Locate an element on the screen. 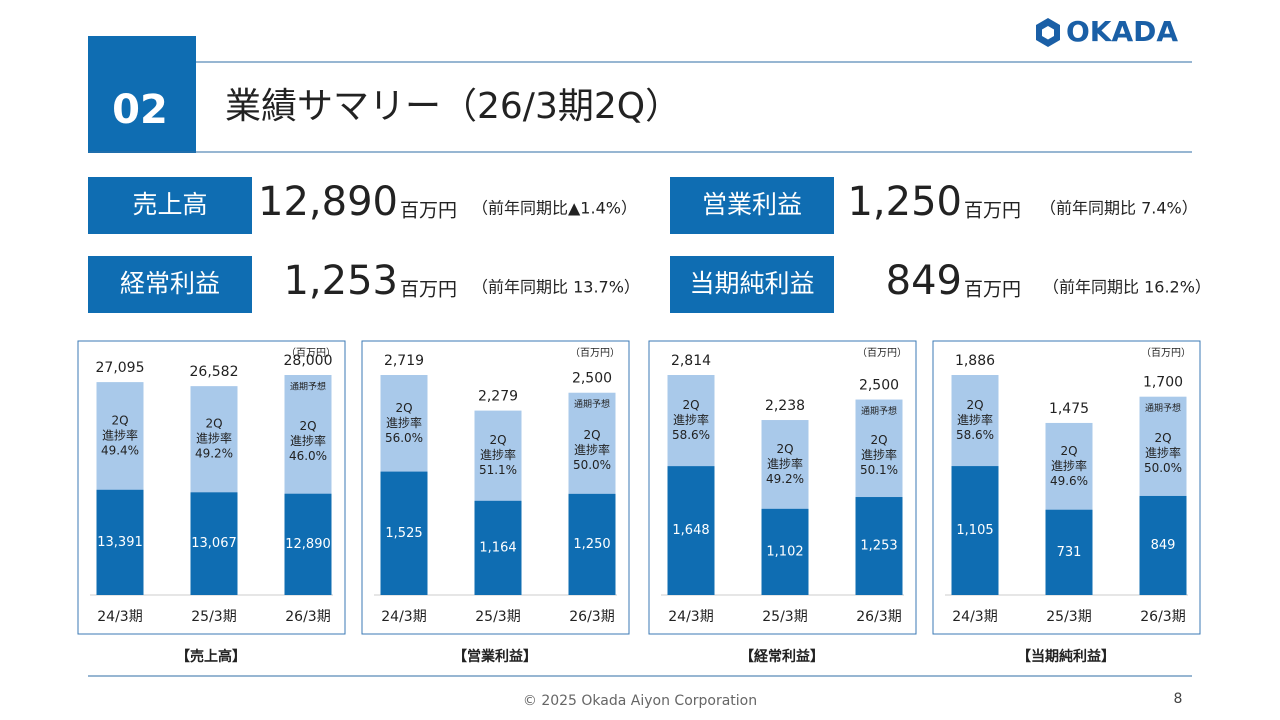  q2-label: 731 is located at coordinates (1069, 552).